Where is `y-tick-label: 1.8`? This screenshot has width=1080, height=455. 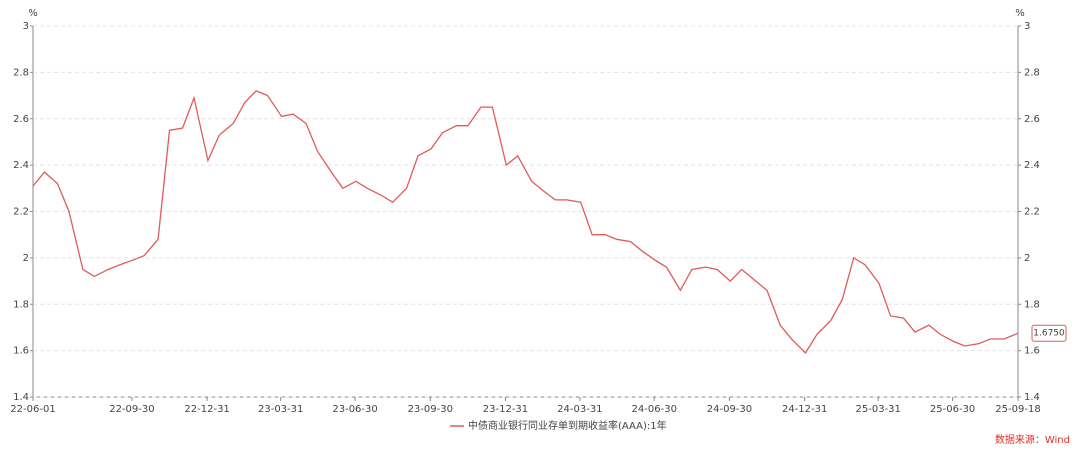
y-tick-label: 1.8 is located at coordinates (21, 304).